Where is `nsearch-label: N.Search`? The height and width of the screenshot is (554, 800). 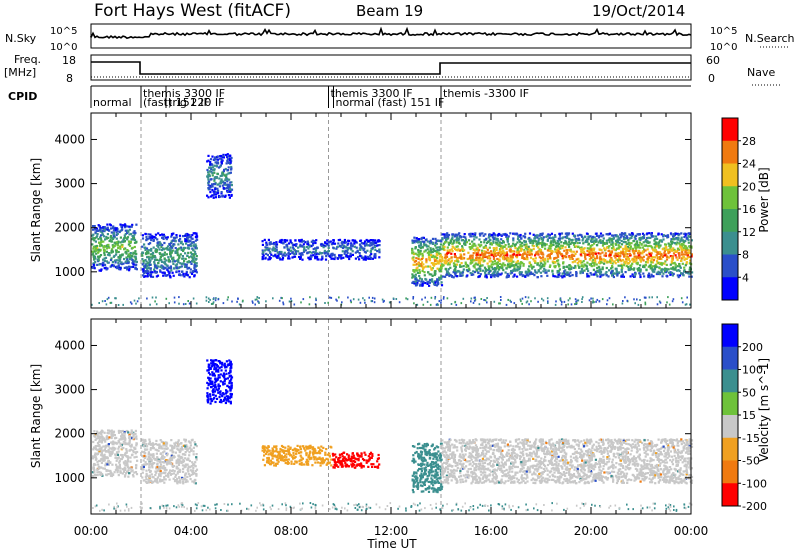 nsearch-label: N.Search is located at coordinates (770, 38).